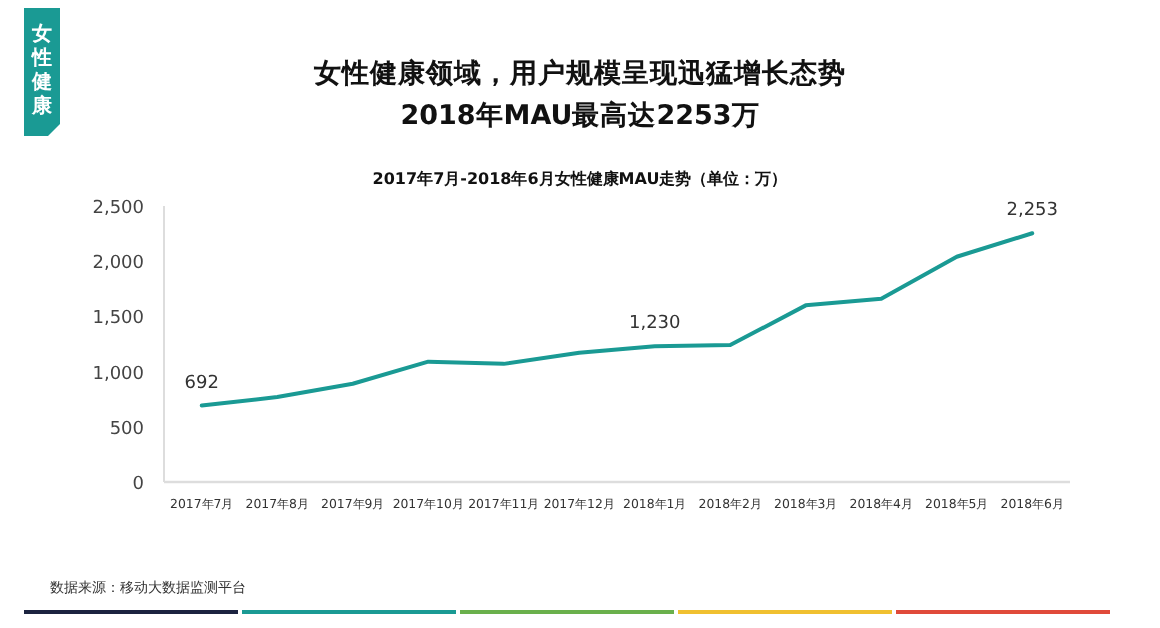 The image size is (1160, 628). Describe the element at coordinates (118, 319) in the screenshot. I see `y-tick-label: 1,500` at that location.